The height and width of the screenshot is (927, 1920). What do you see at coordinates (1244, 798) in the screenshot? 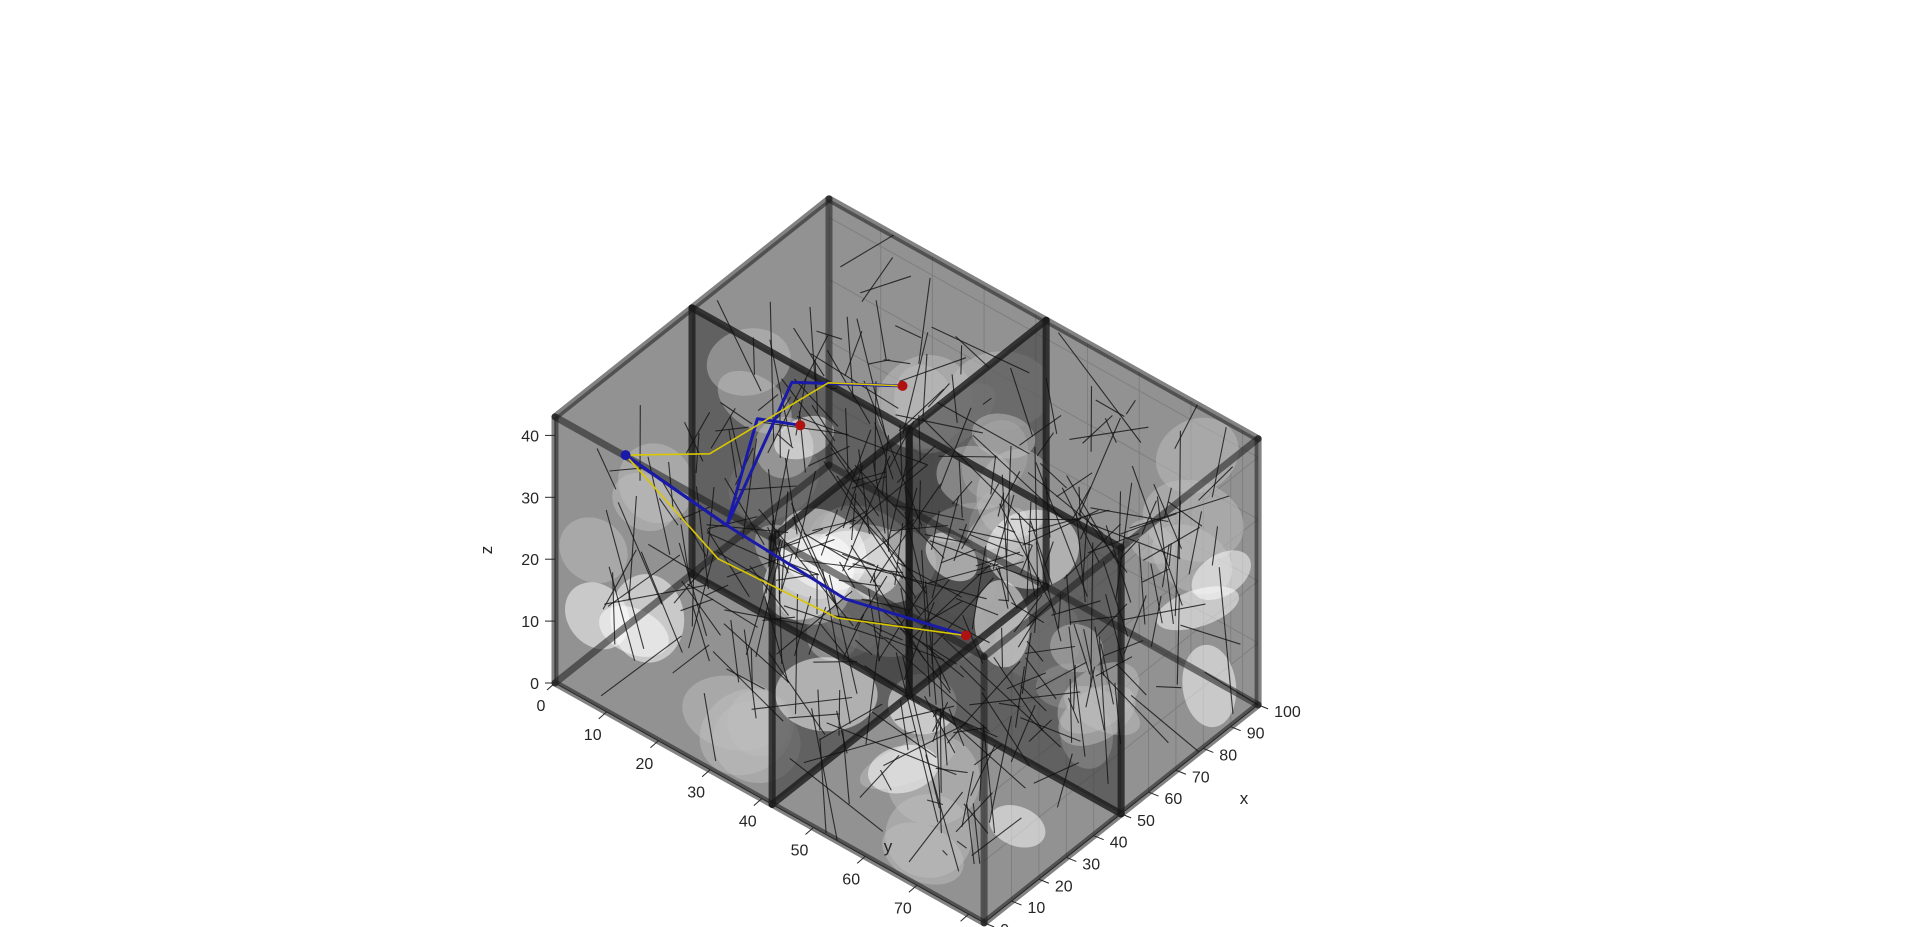
I see `x-axis-label: x` at bounding box center [1244, 798].